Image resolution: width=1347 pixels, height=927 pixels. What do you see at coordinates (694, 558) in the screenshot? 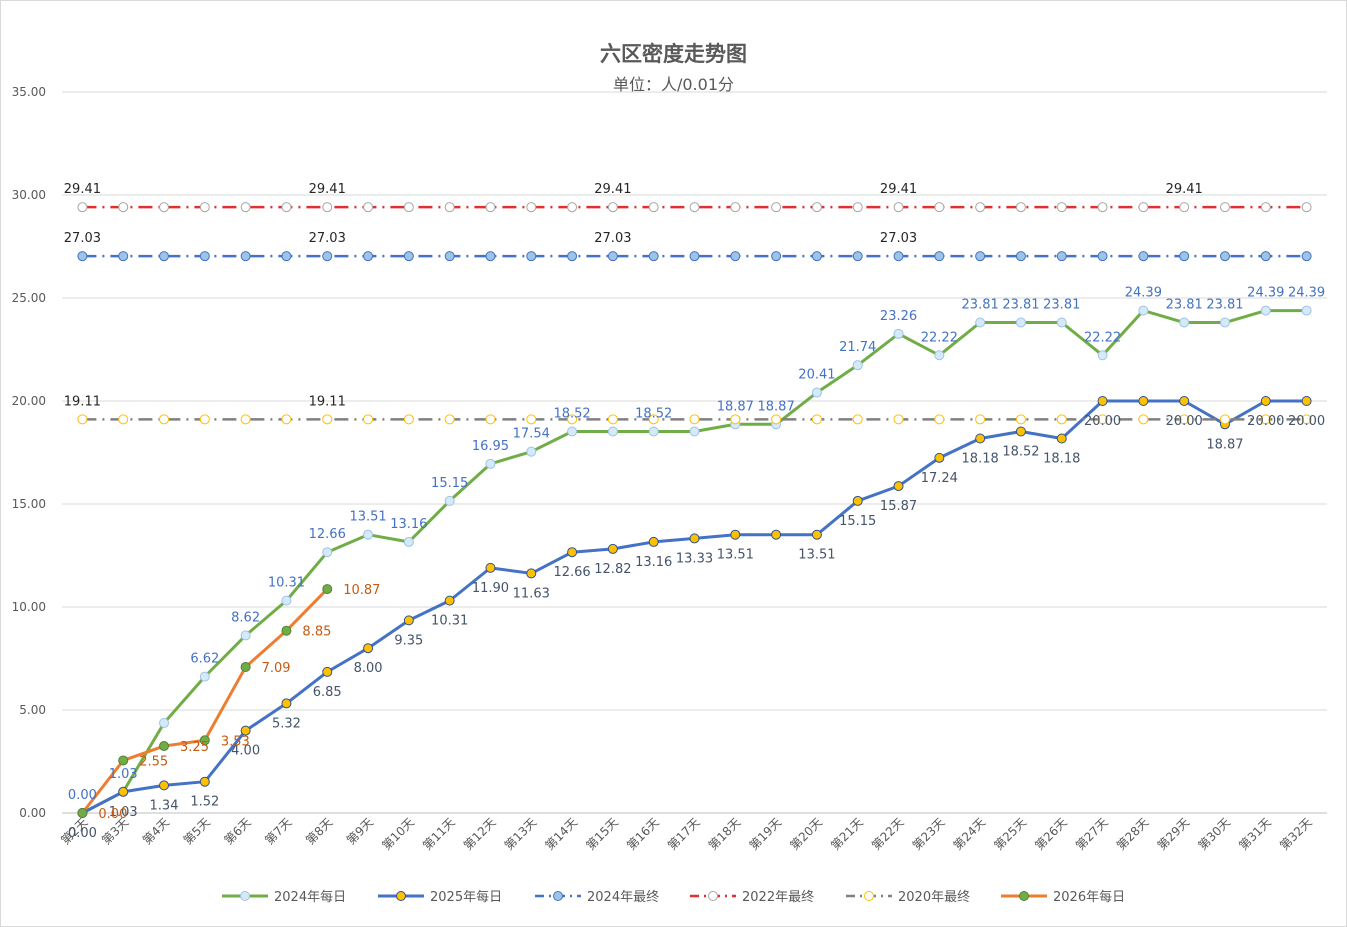
I see `data-label: 13.33` at bounding box center [694, 558].